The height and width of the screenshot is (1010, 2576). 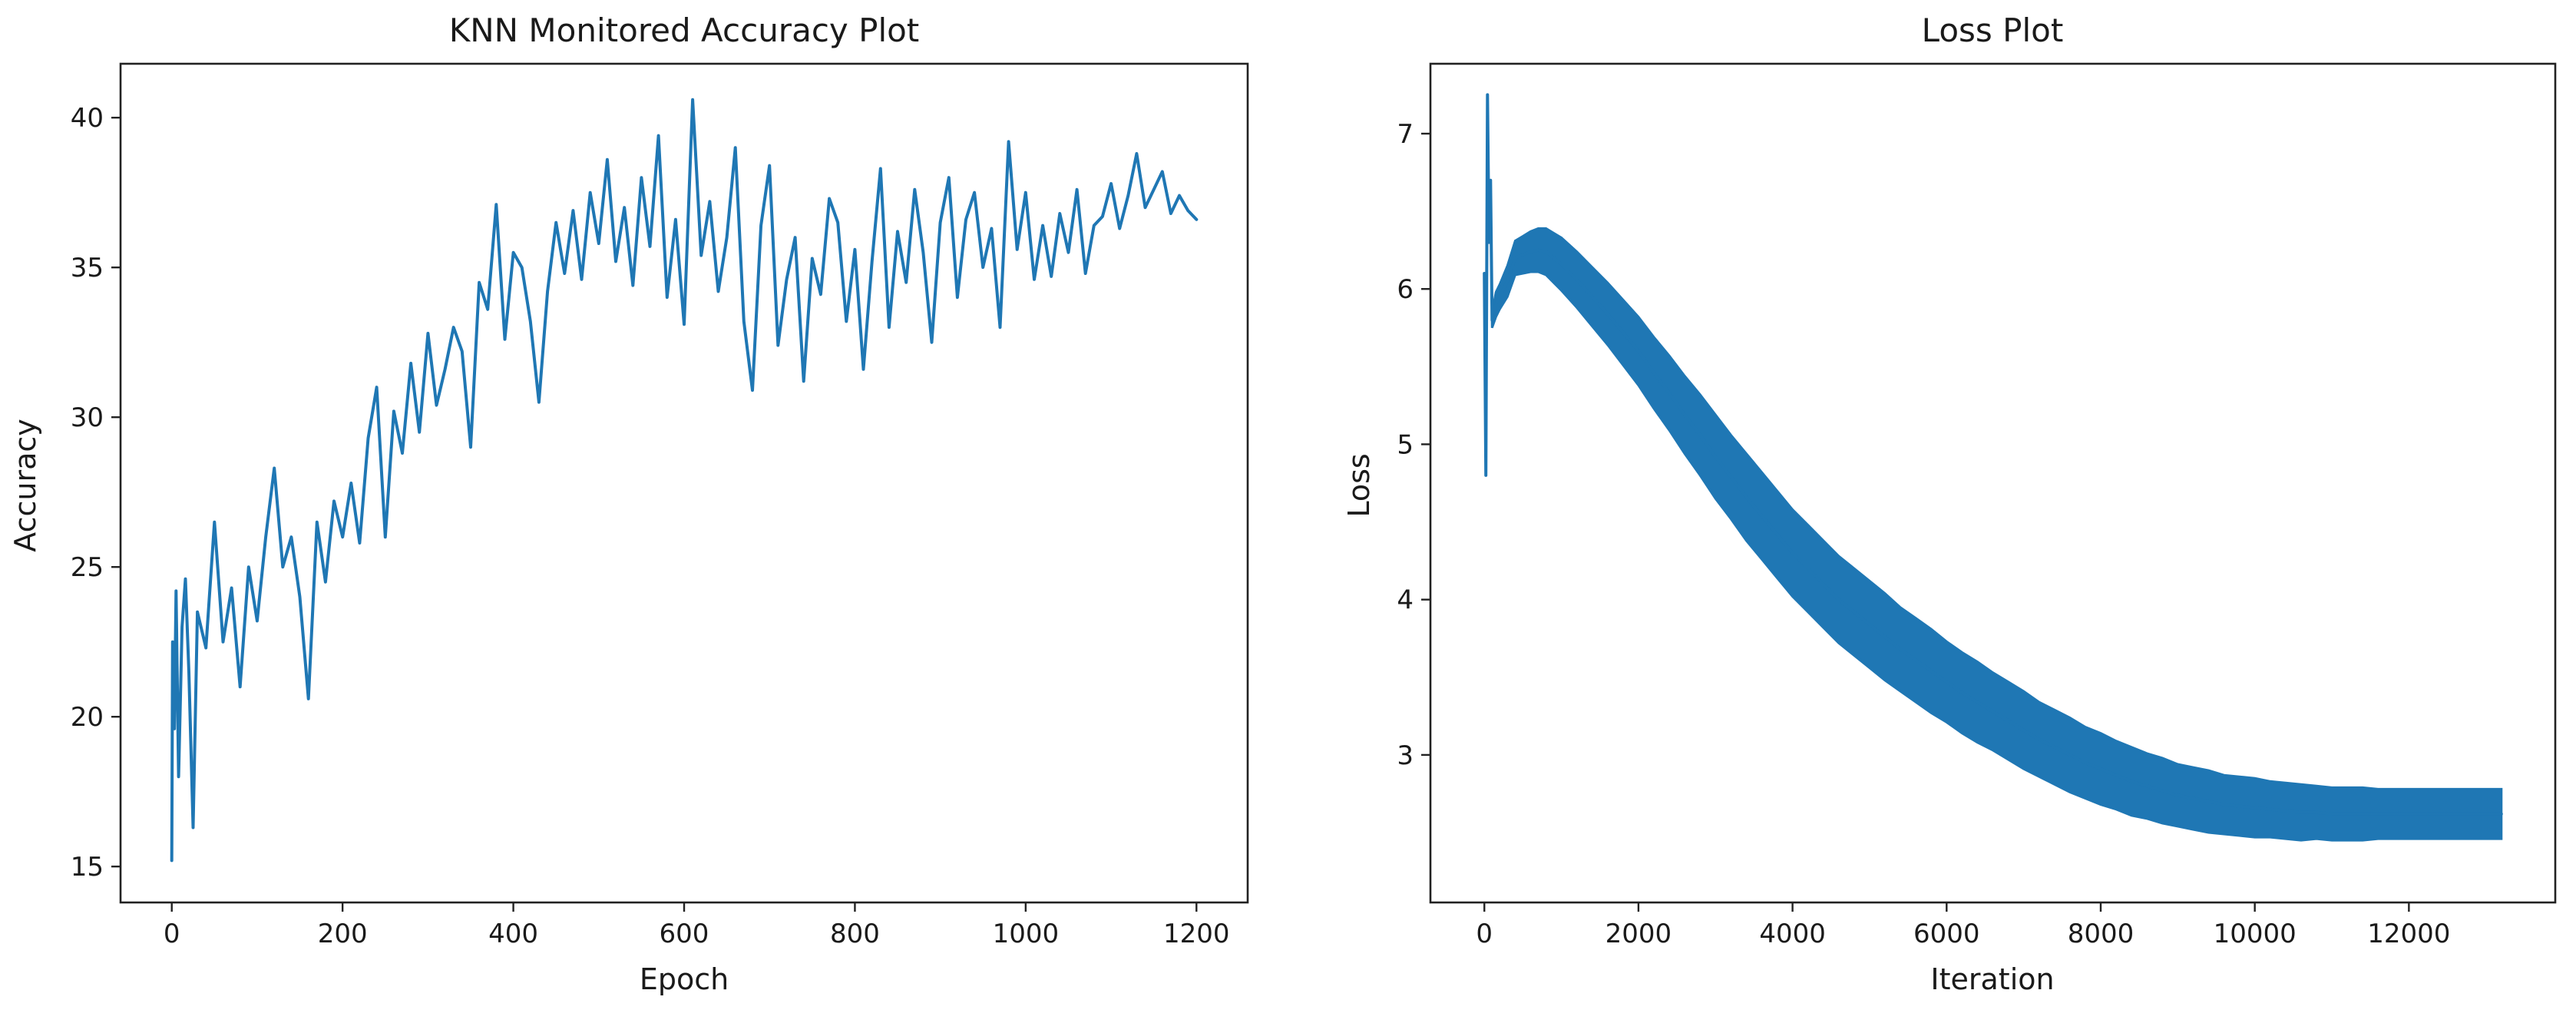 I want to click on loss-x-tick-label: 8000, so click(x=2101, y=934).